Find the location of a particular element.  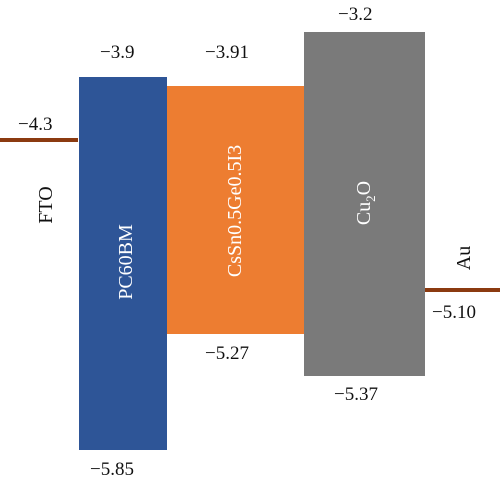

pc60bm-label: PC60BM is located at coordinates (126, 262).